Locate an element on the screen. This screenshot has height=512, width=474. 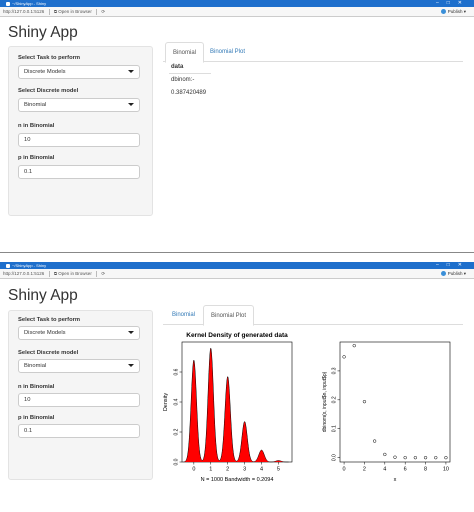
n-label: n in Binomial is located at coordinates (36, 387).